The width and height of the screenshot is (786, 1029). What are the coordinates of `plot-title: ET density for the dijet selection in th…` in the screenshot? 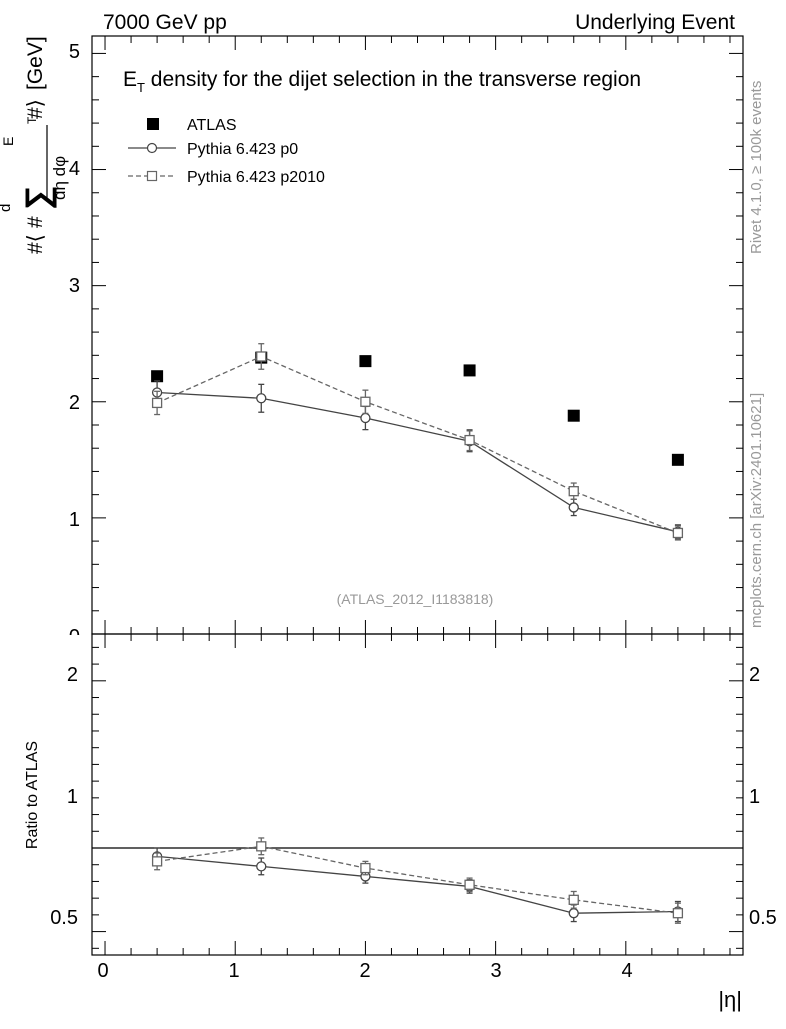 It's located at (382, 81).